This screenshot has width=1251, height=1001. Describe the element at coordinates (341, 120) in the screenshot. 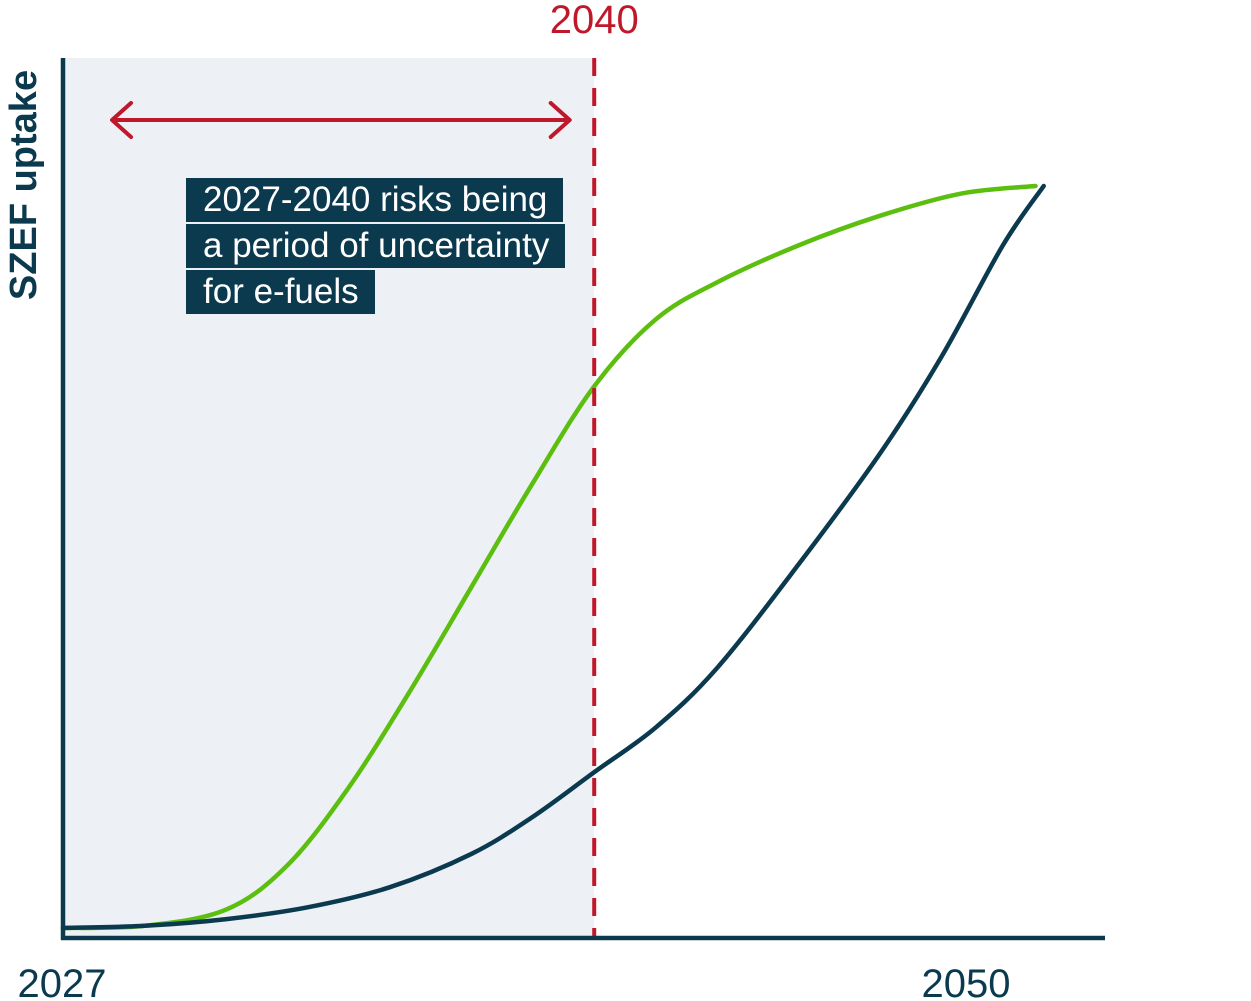

I see `range-double-arrow` at that location.